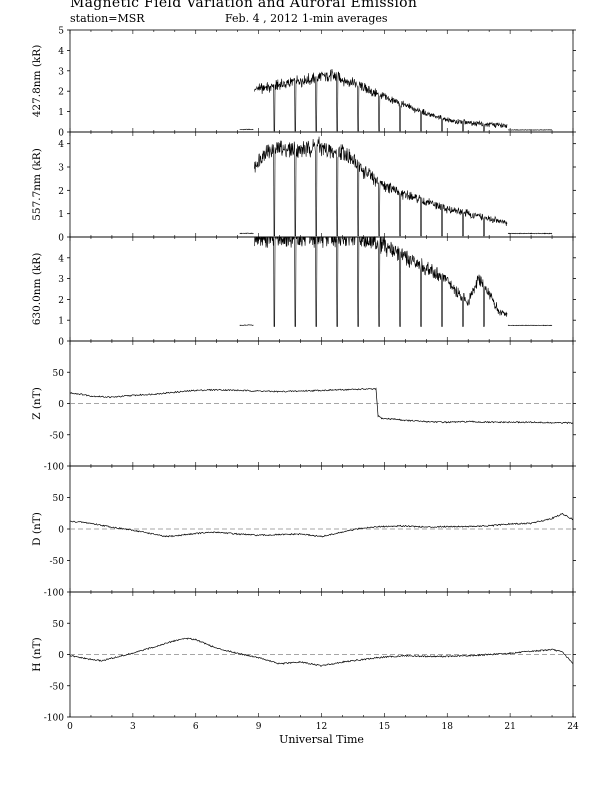 The width and height of the screenshot is (612, 792). I want to click on x-tick-label: 12, so click(321, 727).